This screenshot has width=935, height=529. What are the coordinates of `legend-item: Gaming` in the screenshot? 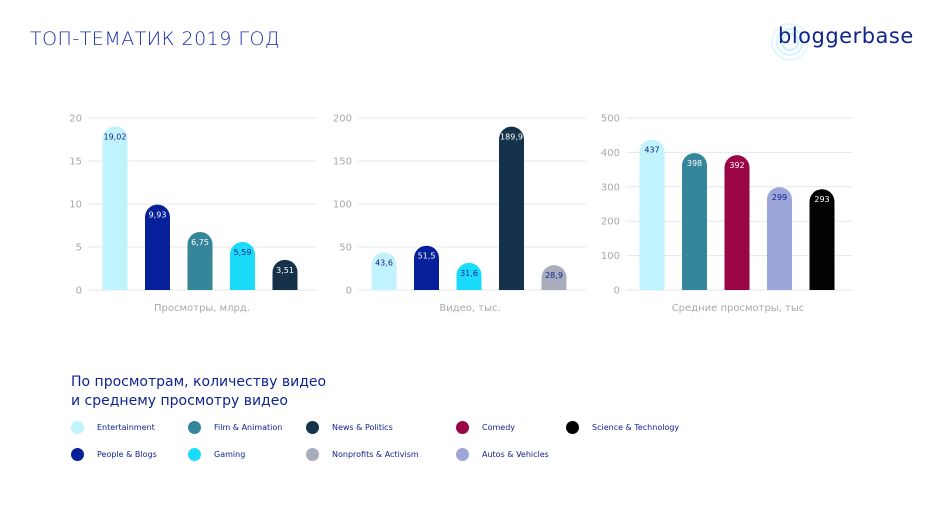 It's located at (216, 454).